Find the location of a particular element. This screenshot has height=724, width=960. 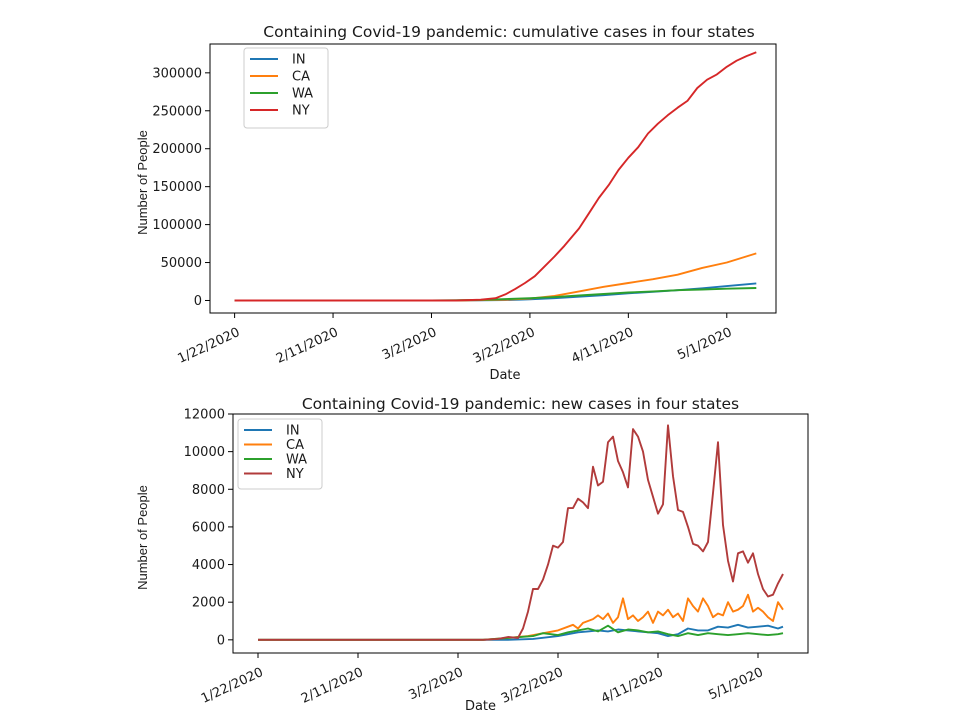

y-tick-label: 8000 is located at coordinates (208, 490).